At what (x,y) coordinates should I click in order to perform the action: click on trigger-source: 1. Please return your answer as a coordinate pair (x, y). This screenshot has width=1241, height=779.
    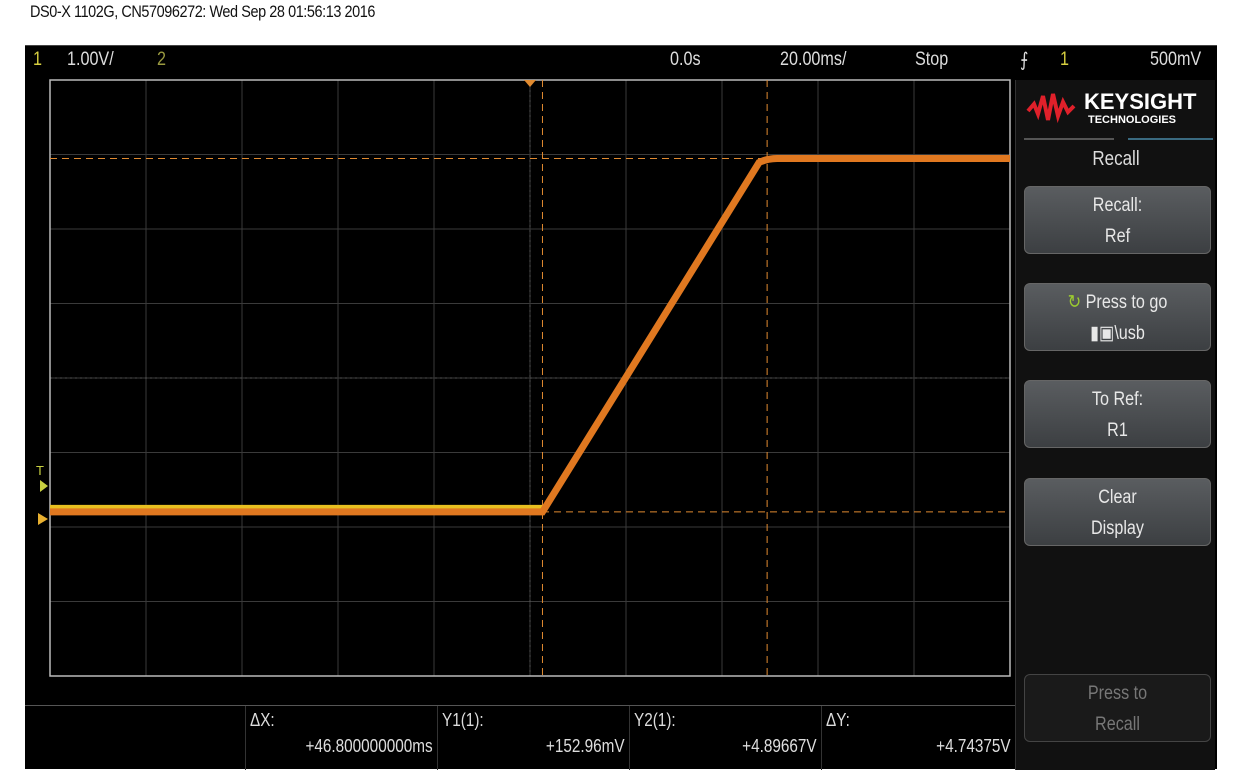
    Looking at the image, I should click on (1064, 59).